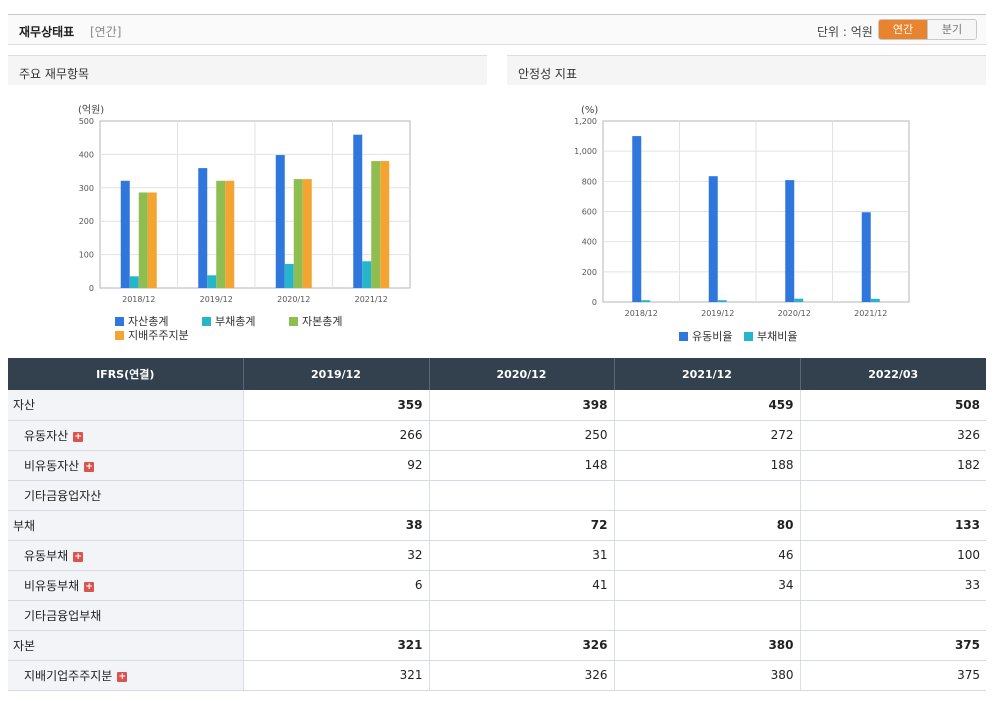  I want to click on legend-label: 부채비율, so click(777, 336).